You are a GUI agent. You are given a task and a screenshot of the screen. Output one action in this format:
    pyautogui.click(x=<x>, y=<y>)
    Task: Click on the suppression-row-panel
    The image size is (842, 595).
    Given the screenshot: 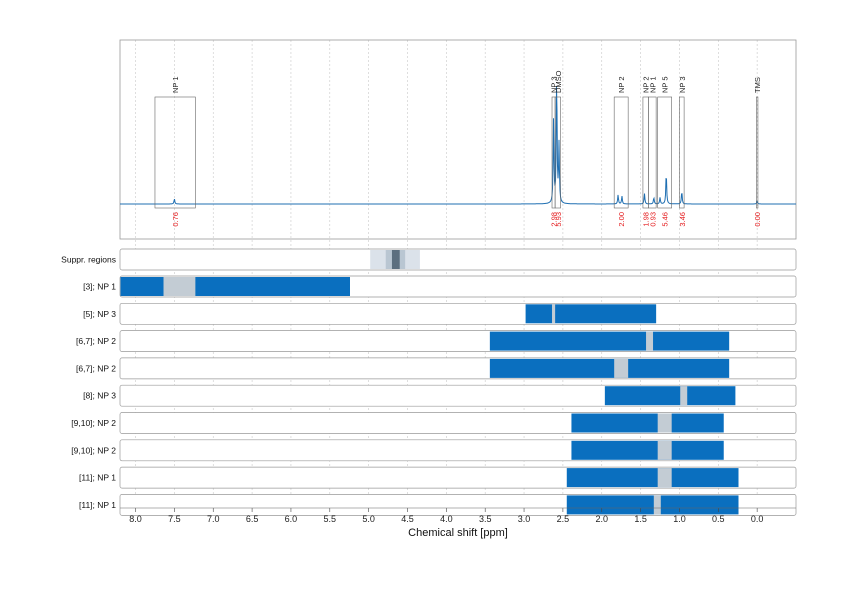 What is the action you would take?
    pyautogui.click(x=458, y=259)
    